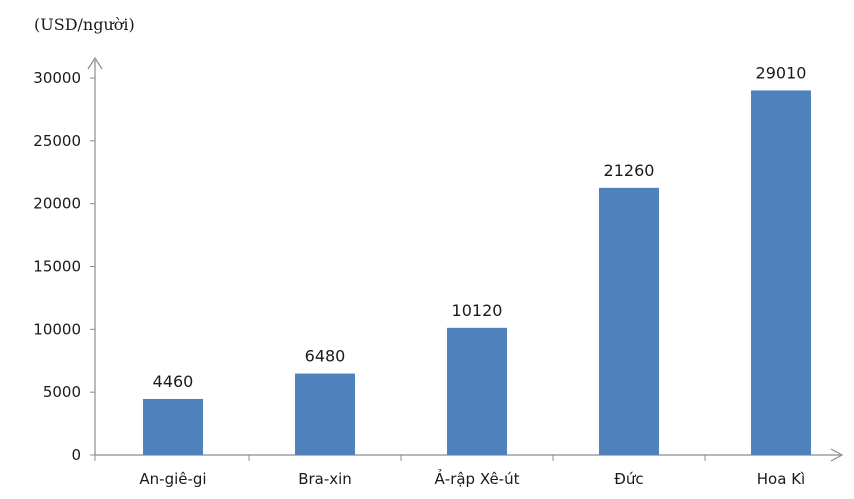 The height and width of the screenshot is (499, 854). I want to click on x-axis: An-giê-gi Bra-xin Ả-rập Xê-út Đức Hoa Kì, so click(469, 468).